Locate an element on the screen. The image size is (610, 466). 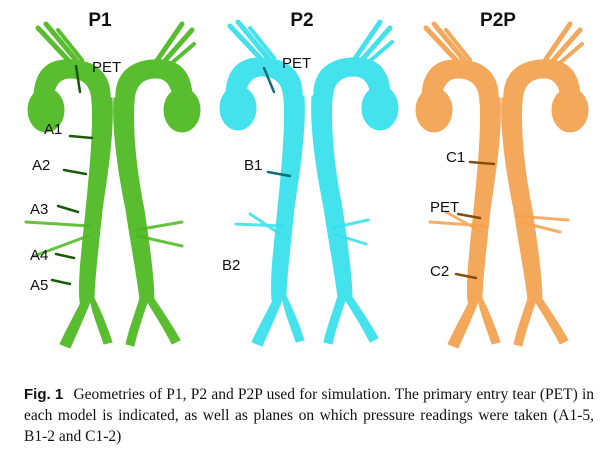
p1-label-a5: A5 is located at coordinates (39, 285).